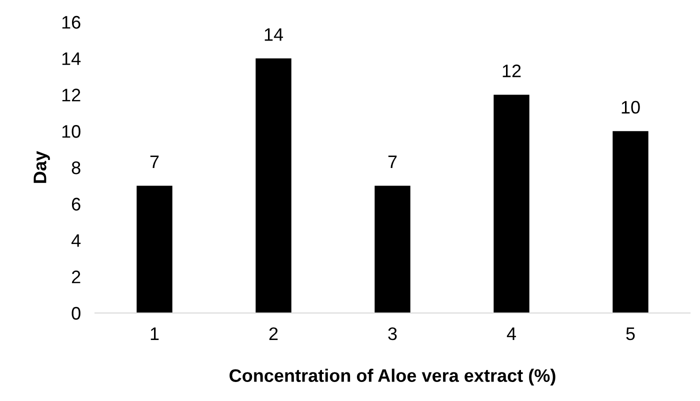 This screenshot has width=700, height=401. I want to click on data-label: 12, so click(511, 71).